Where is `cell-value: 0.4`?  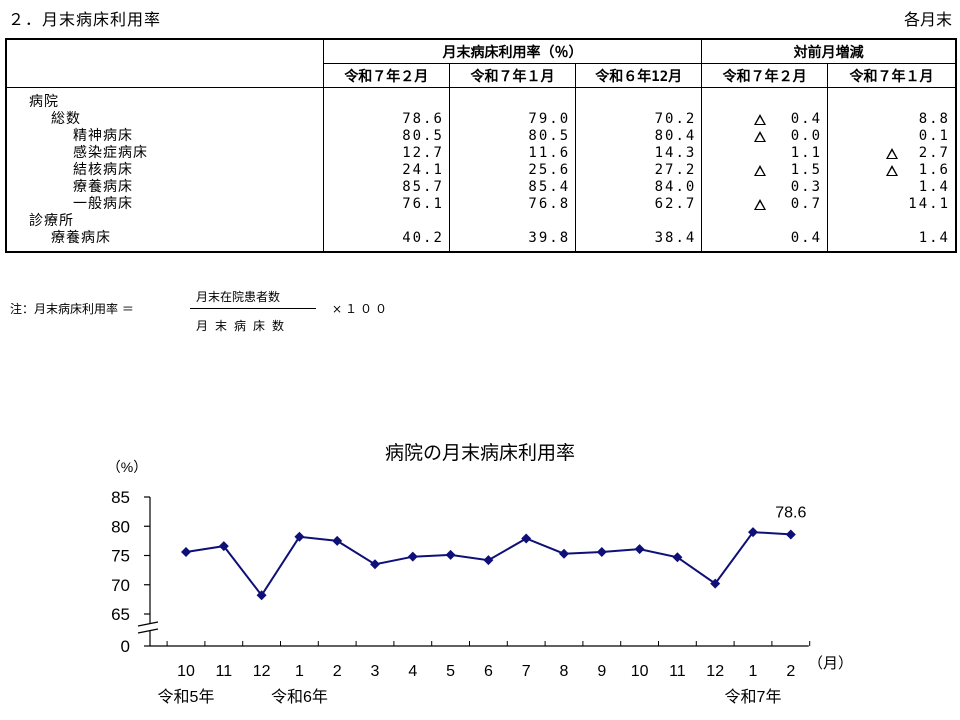 cell-value: 0.4 is located at coordinates (806, 119).